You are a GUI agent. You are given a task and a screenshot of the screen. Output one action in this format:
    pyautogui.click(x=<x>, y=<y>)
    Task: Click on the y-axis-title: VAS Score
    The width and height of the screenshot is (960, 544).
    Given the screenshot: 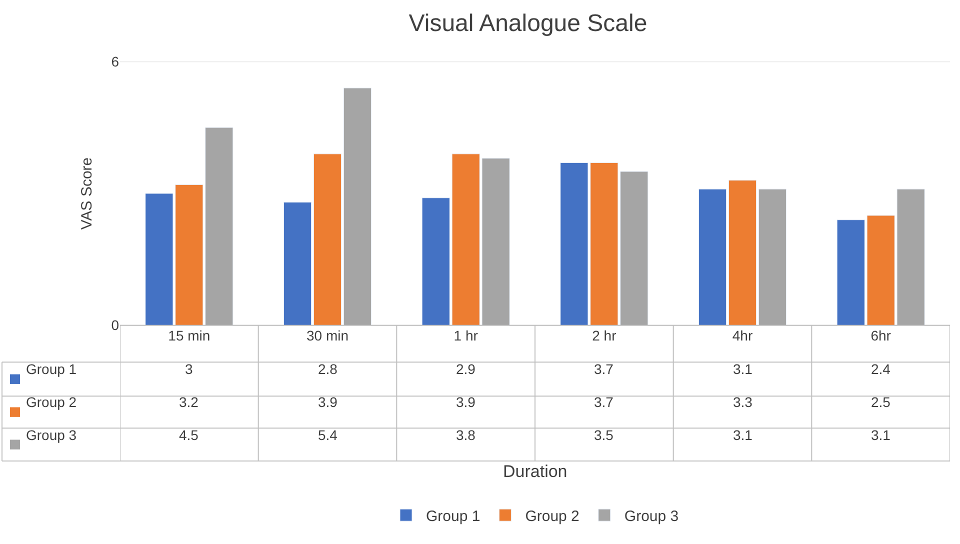 What is the action you would take?
    pyautogui.click(x=87, y=193)
    